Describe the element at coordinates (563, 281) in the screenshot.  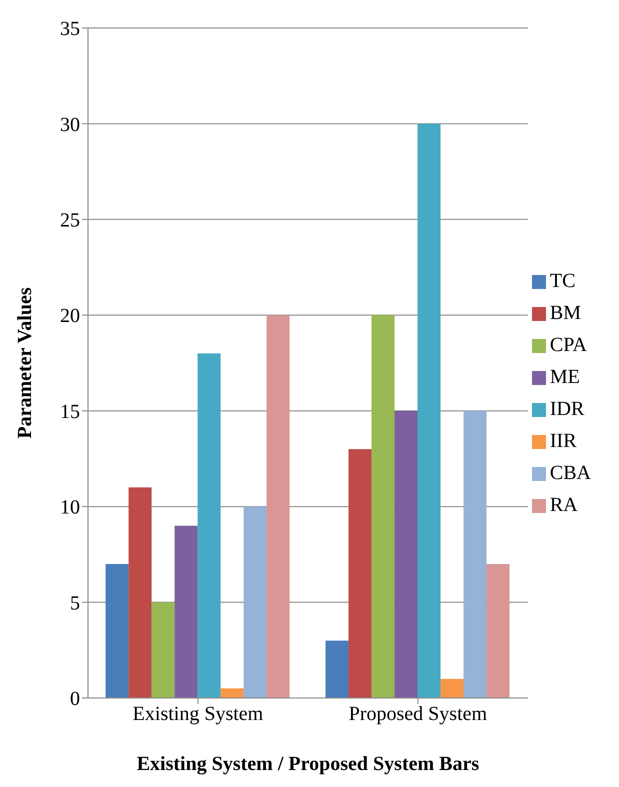
I see `legend-label: TC` at that location.